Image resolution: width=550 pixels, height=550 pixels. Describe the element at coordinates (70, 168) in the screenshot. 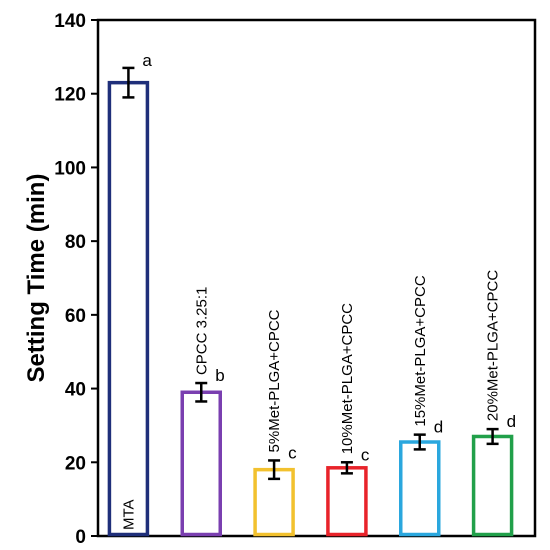

I see `y-tick-label: 100` at that location.